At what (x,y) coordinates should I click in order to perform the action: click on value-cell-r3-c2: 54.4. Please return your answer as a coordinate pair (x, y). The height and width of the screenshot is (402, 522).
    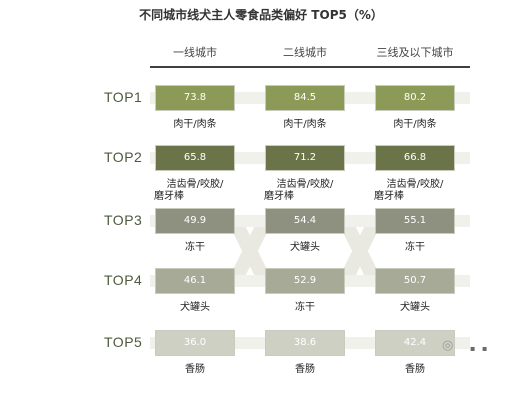
    Looking at the image, I should click on (305, 221).